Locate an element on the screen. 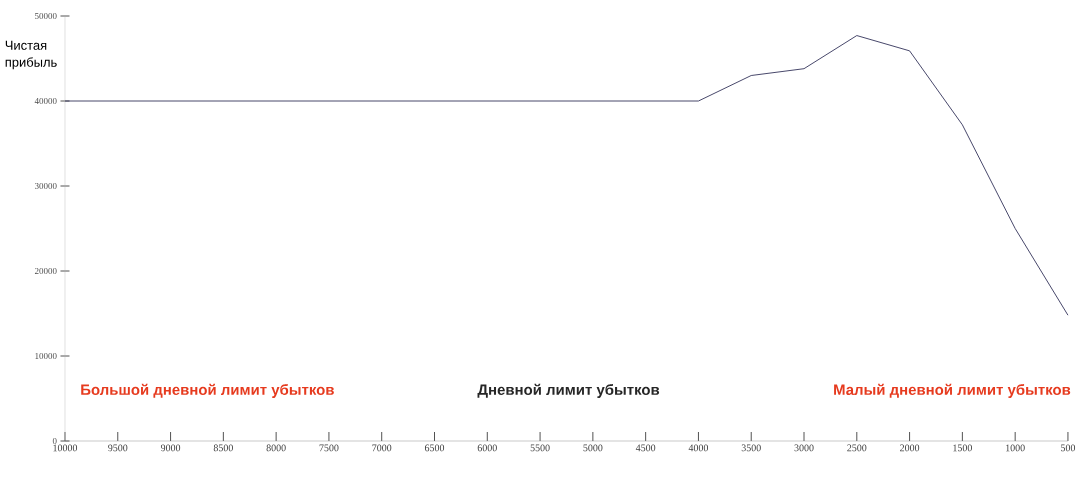 Image resolution: width=1084 pixels, height=478 pixels. y-tick-label: 30000 is located at coordinates (45, 186).